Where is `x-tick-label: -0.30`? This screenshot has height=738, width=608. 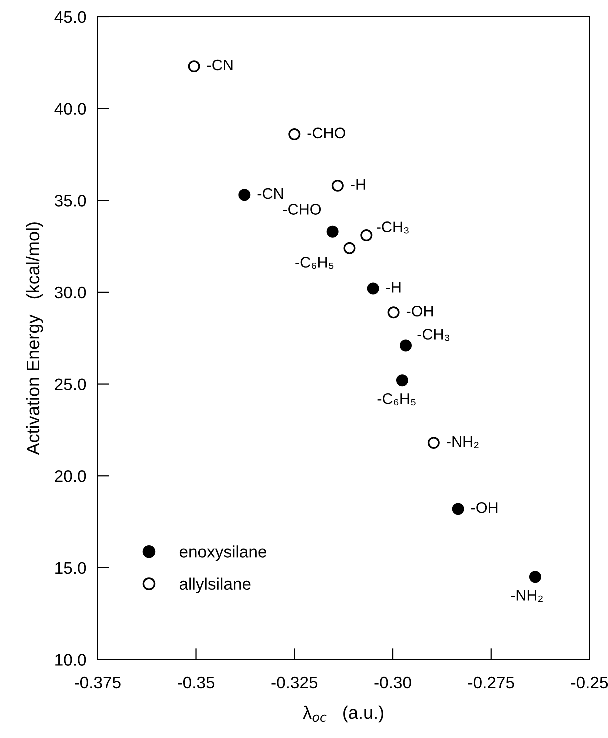 x-tick-label: -0.30 is located at coordinates (393, 682).